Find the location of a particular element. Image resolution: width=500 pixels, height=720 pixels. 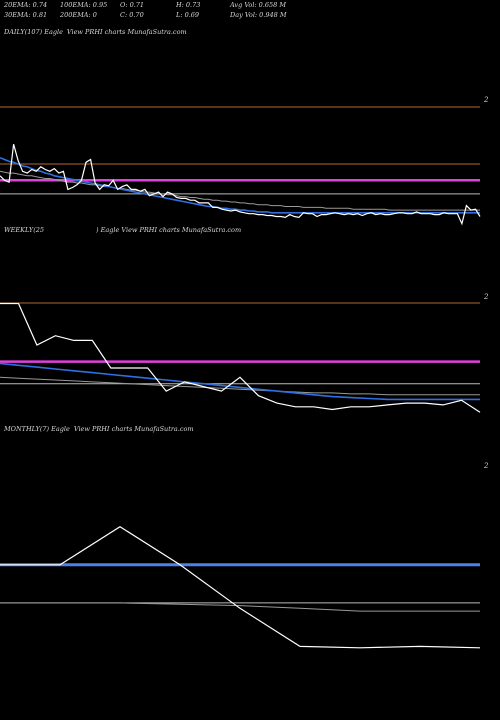

stat-ema20: 20EMA: 0.74 is located at coordinates (26, 5).